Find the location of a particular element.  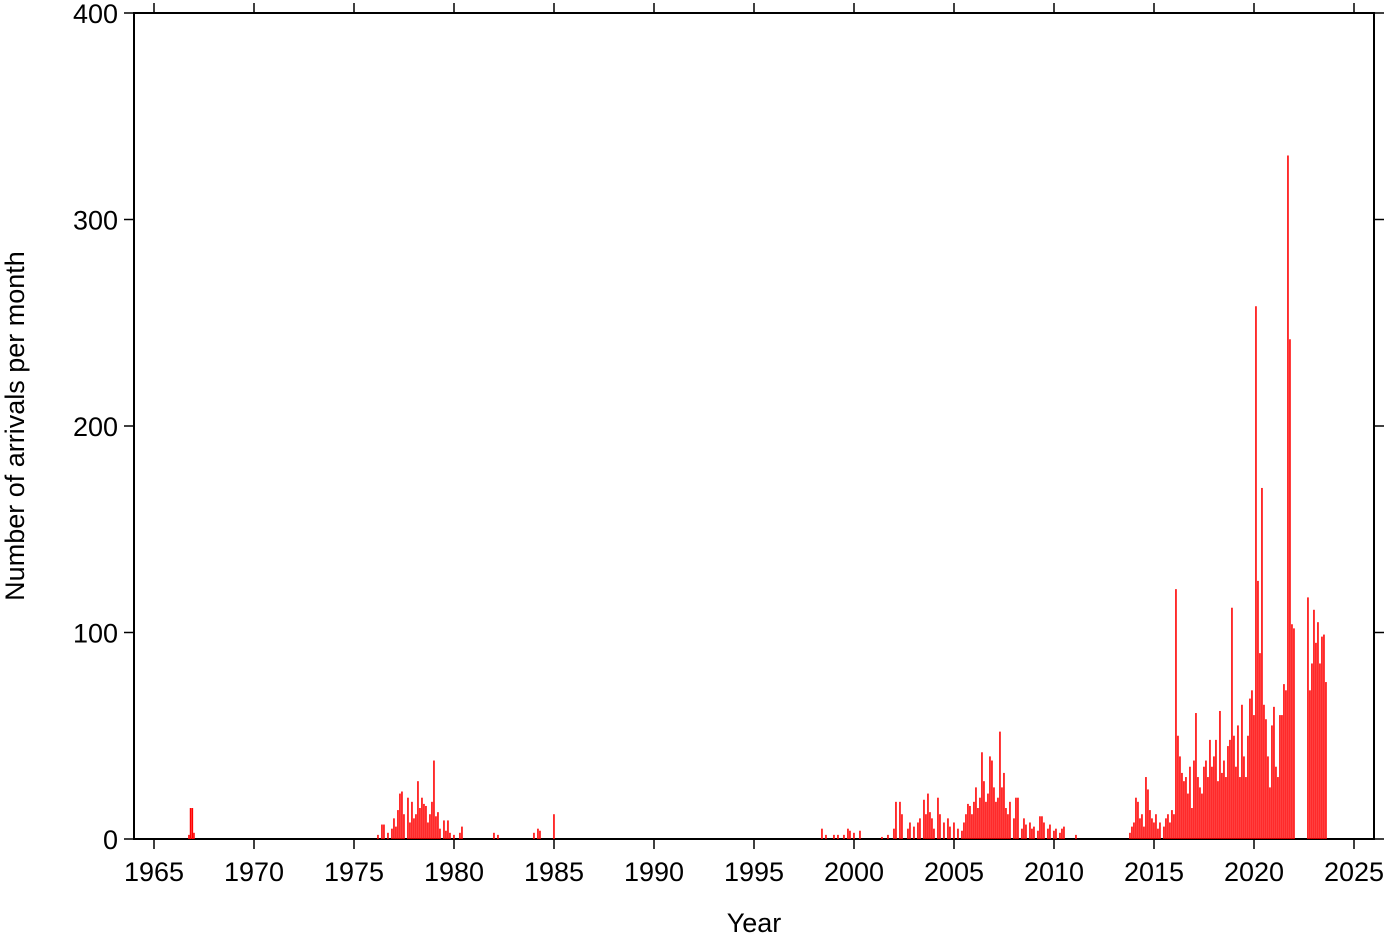

x-tick-label: 1980 is located at coordinates (454, 872).